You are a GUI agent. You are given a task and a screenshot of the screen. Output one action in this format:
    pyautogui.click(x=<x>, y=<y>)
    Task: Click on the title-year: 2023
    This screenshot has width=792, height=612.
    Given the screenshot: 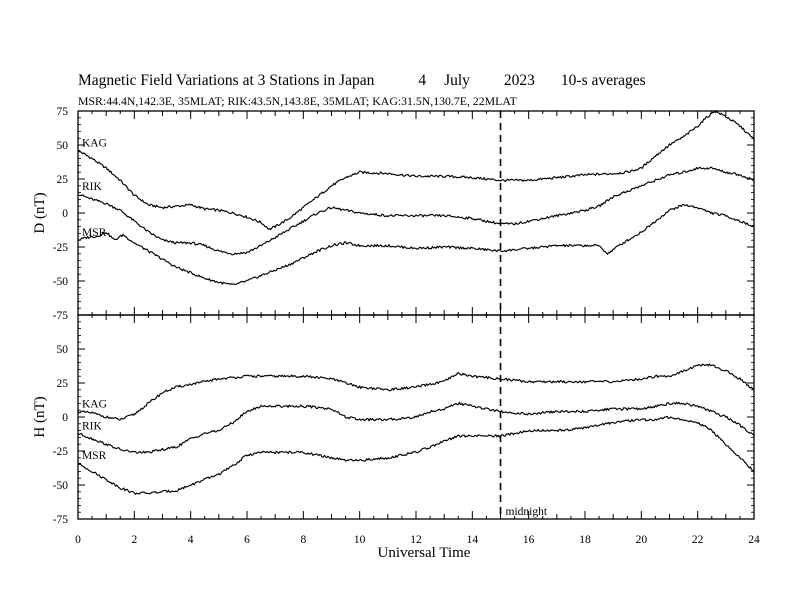 What is the action you would take?
    pyautogui.click(x=519, y=80)
    